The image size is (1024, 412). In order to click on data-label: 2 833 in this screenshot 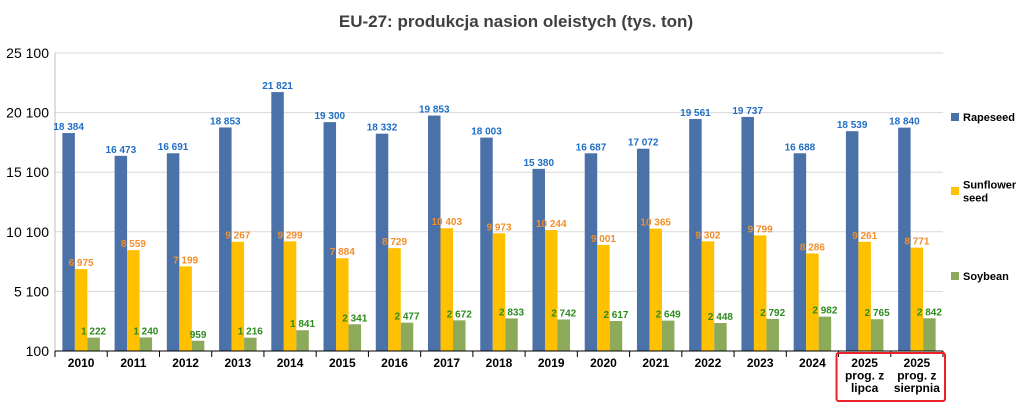, I will do `click(511, 312)`.